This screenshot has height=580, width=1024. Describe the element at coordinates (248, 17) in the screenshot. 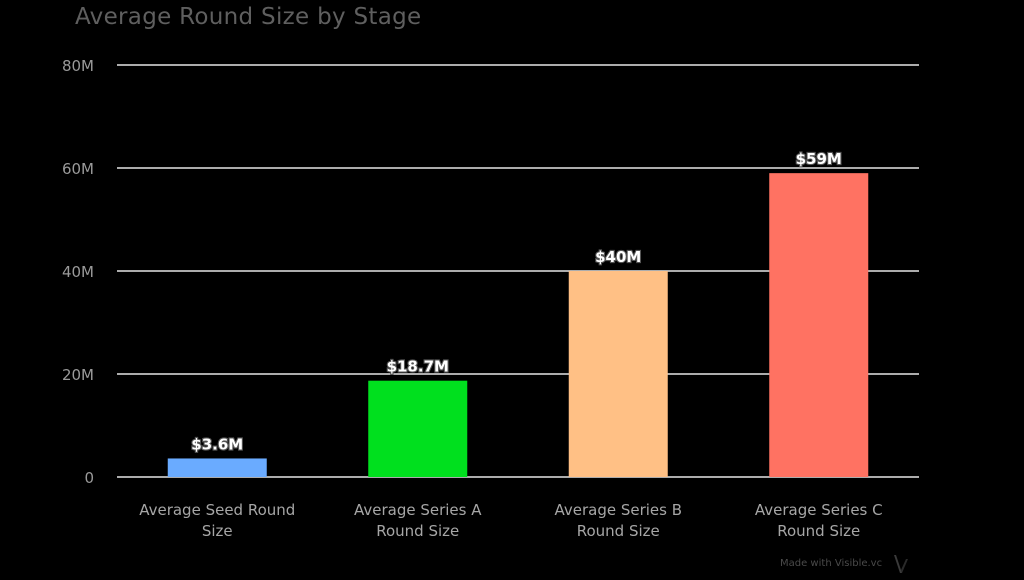

I see `chart-title: Average Round Size by Stage` at that location.